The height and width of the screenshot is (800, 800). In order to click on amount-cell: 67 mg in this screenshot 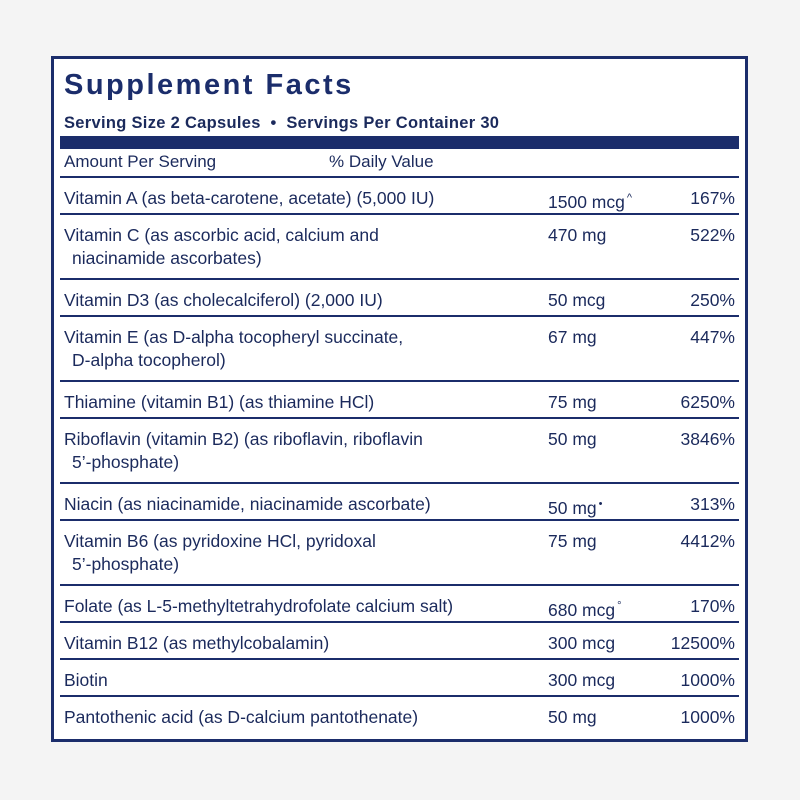, I will do `click(572, 337)`.